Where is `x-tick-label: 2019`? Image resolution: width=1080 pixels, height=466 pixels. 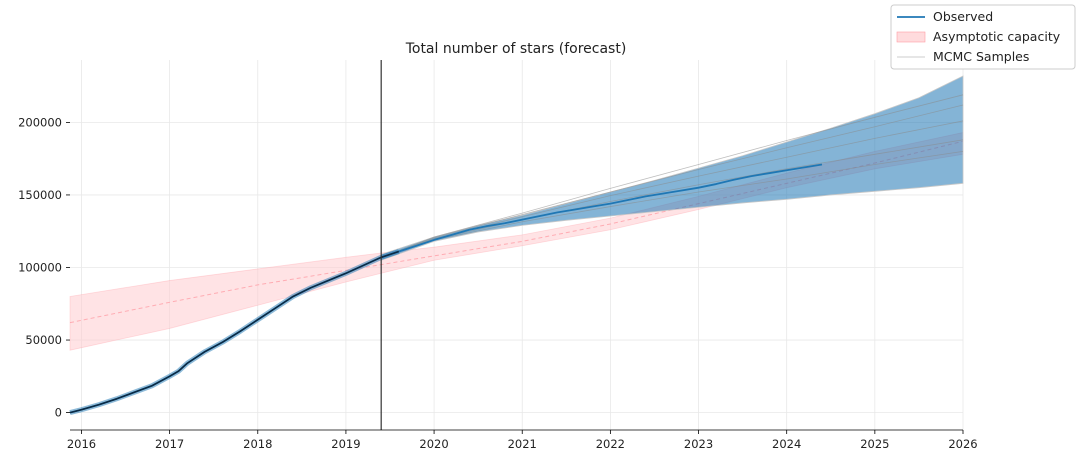
x-tick-label: 2019 is located at coordinates (345, 444).